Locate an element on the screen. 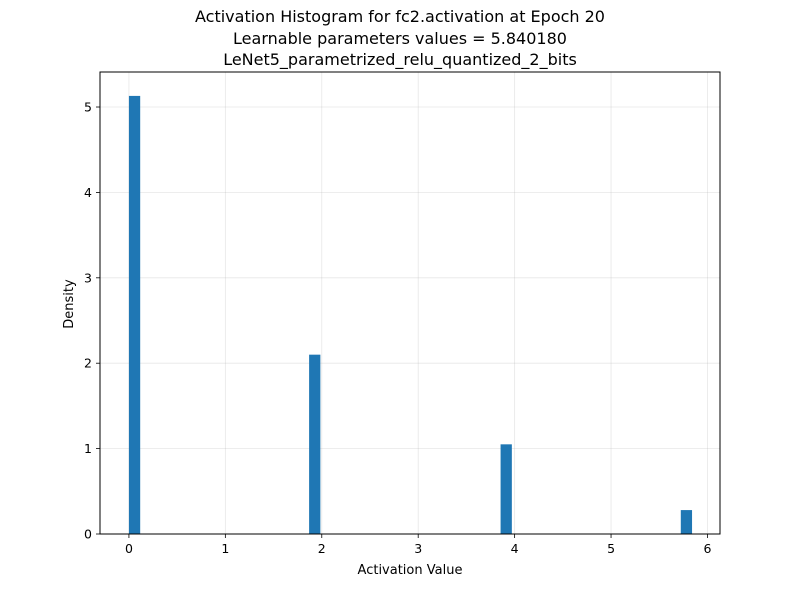 This screenshot has height=600, width=800. x-tick-label-2: 2 is located at coordinates (322, 548).